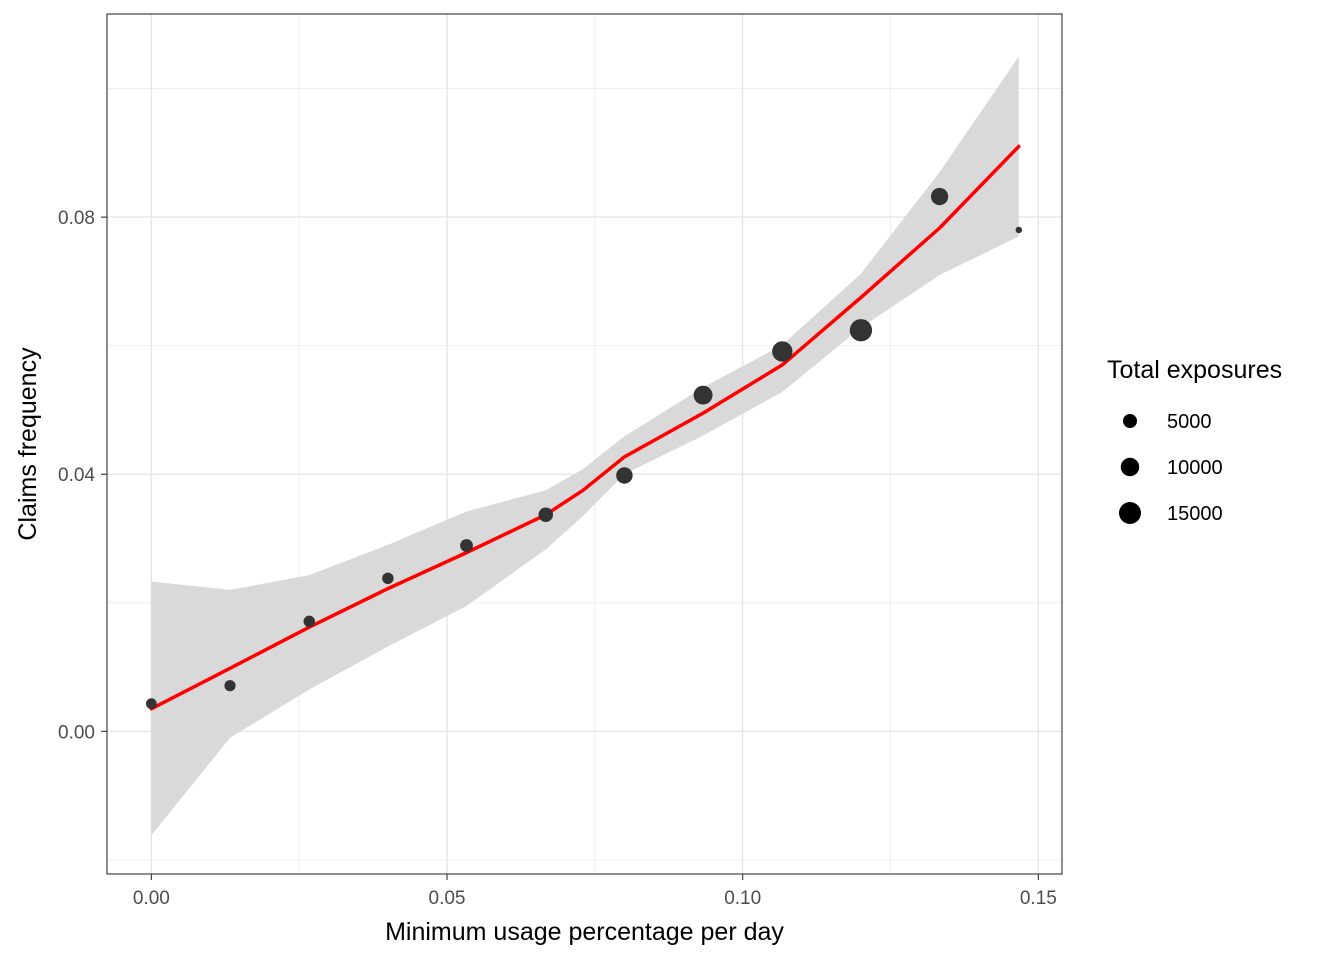 The image size is (1344, 960). Describe the element at coordinates (1195, 514) in the screenshot. I see `legend-label: 15000` at that location.